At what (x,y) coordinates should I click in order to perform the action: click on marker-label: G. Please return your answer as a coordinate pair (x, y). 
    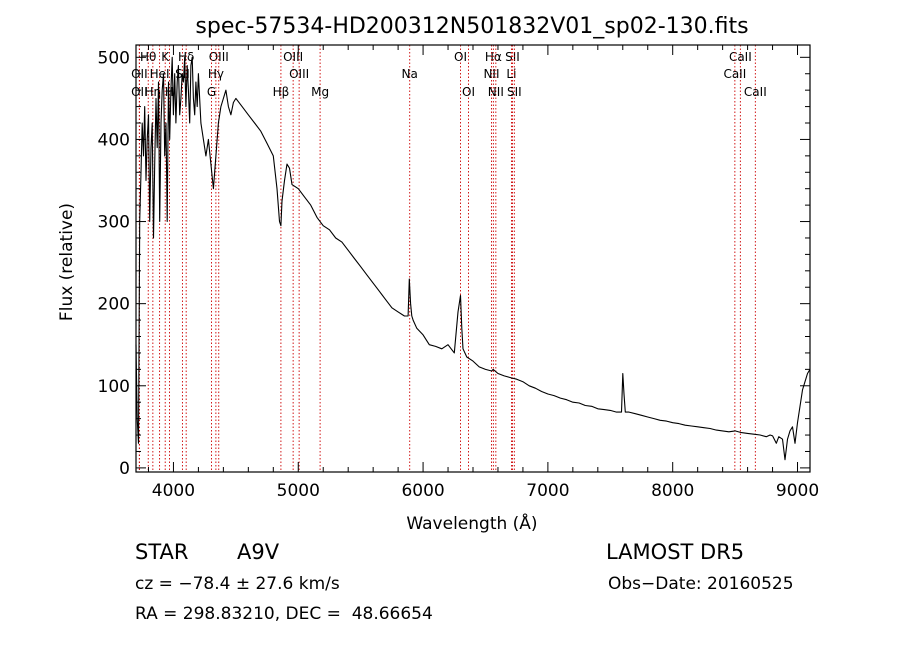
    Looking at the image, I should click on (211, 92).